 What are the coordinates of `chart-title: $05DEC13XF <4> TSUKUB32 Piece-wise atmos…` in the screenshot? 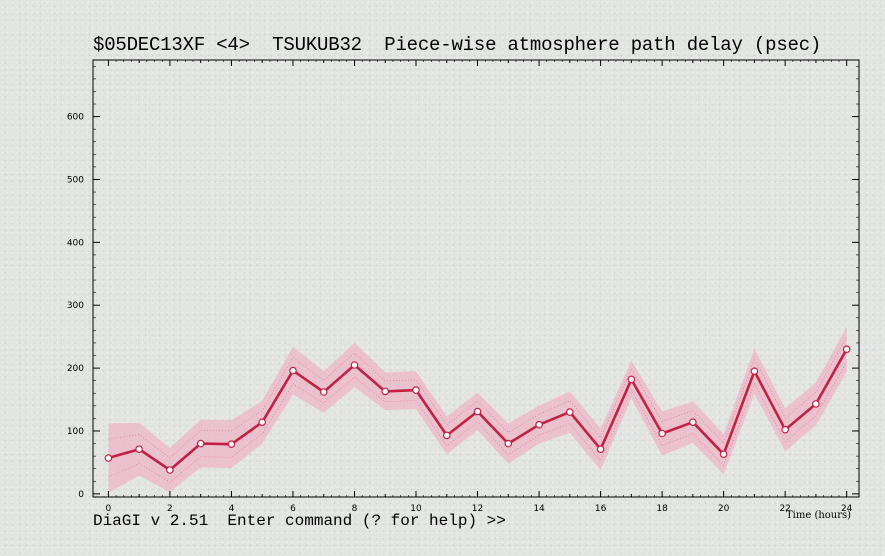 It's located at (457, 45).